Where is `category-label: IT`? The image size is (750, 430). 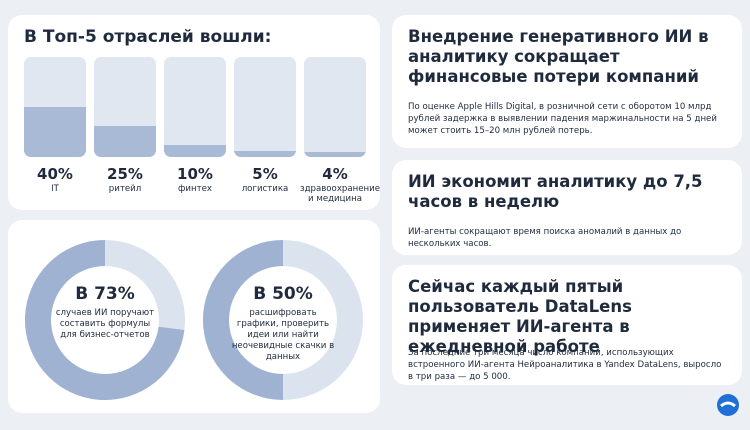
category-label: IT is located at coordinates (55, 189).